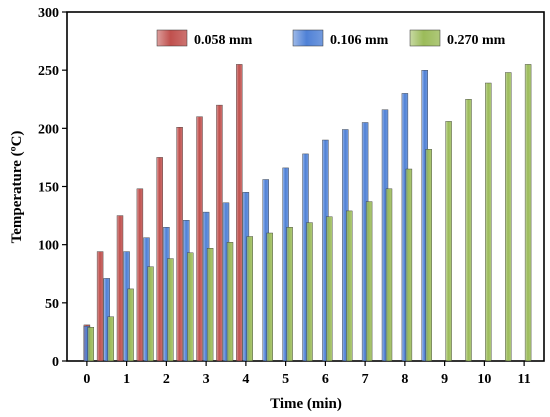 The height and width of the screenshot is (417, 550). Describe the element at coordinates (524, 379) in the screenshot. I see `x-tick-label-11: 11` at that location.